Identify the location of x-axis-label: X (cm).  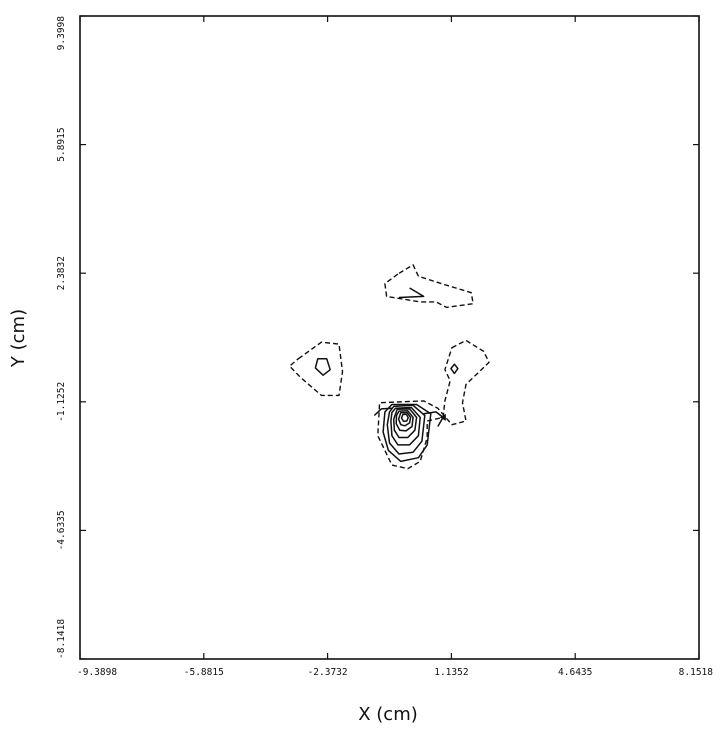
(388, 714).